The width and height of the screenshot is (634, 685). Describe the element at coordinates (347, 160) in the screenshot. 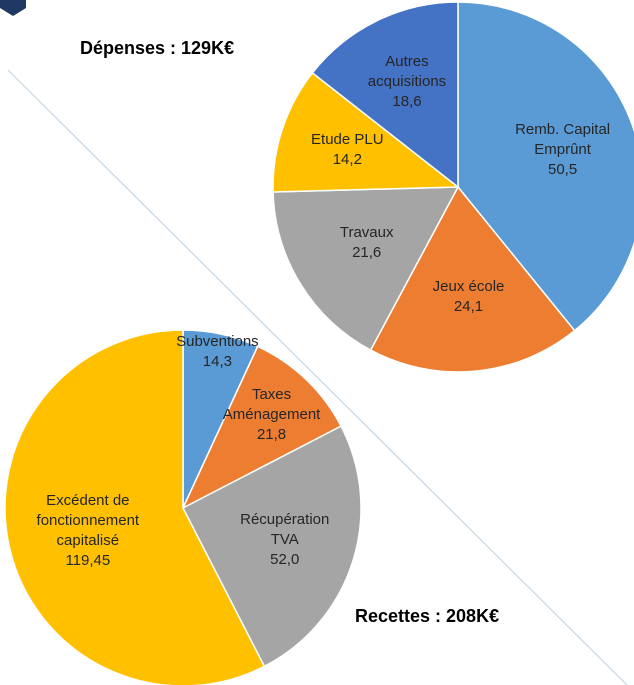

I see `value-label: 14,2` at that location.